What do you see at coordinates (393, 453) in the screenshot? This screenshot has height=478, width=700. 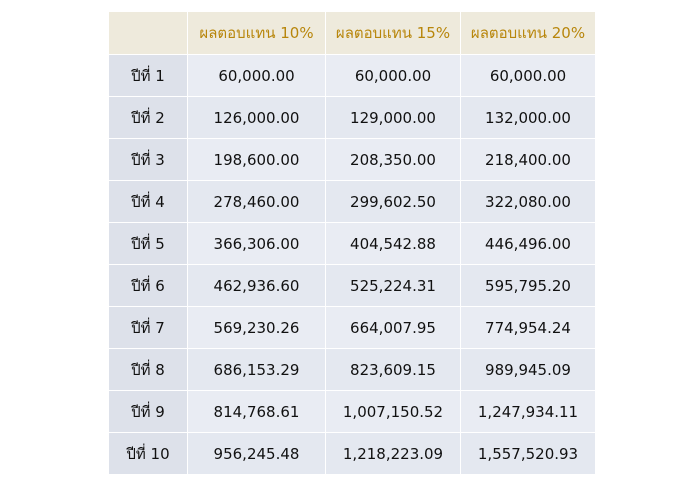 I see `return-15-cell: 1,218,223.09` at bounding box center [393, 453].